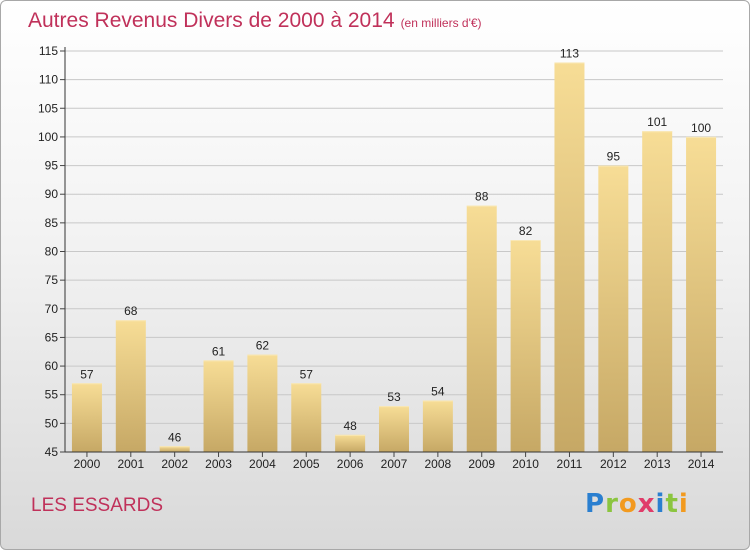 This screenshot has width=750, height=550. What do you see at coordinates (614, 157) in the screenshot?
I see `data-label: 95` at bounding box center [614, 157].